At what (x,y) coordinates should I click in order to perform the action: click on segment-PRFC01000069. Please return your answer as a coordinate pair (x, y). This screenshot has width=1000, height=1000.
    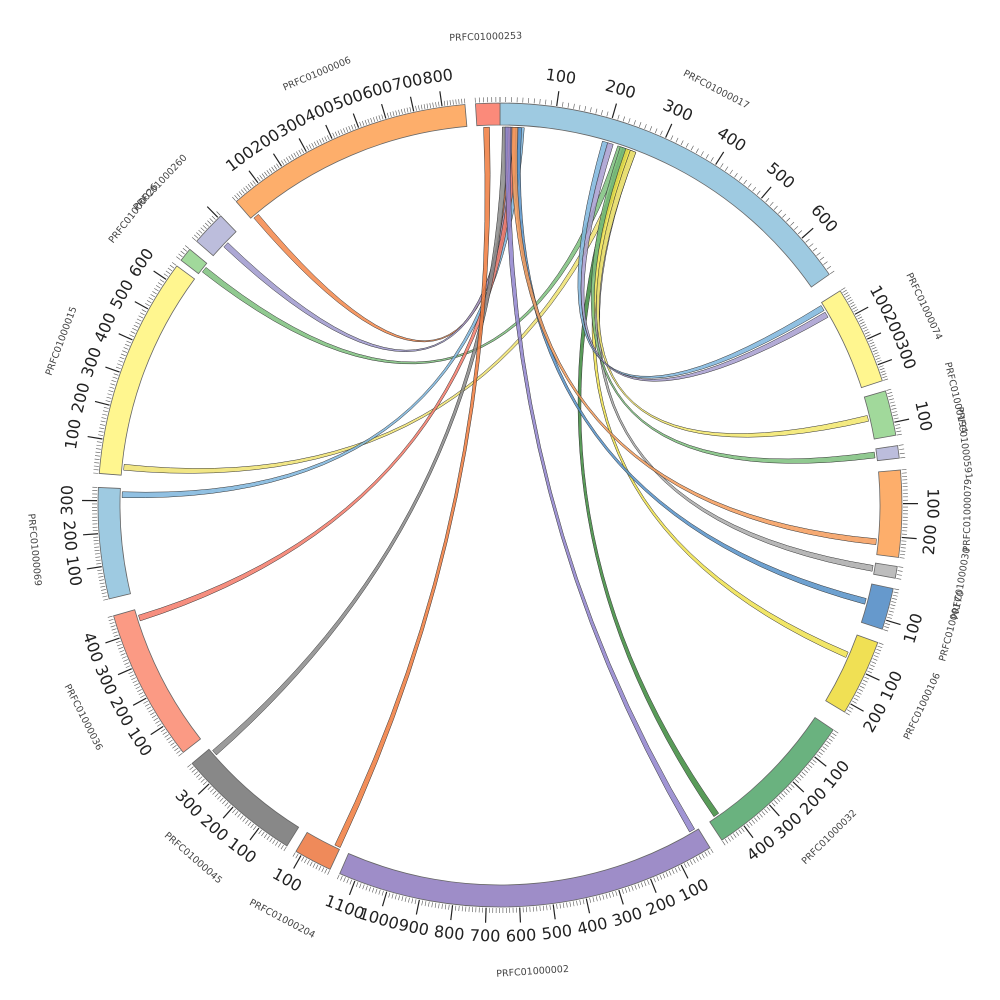
    Looking at the image, I should click on (114, 543).